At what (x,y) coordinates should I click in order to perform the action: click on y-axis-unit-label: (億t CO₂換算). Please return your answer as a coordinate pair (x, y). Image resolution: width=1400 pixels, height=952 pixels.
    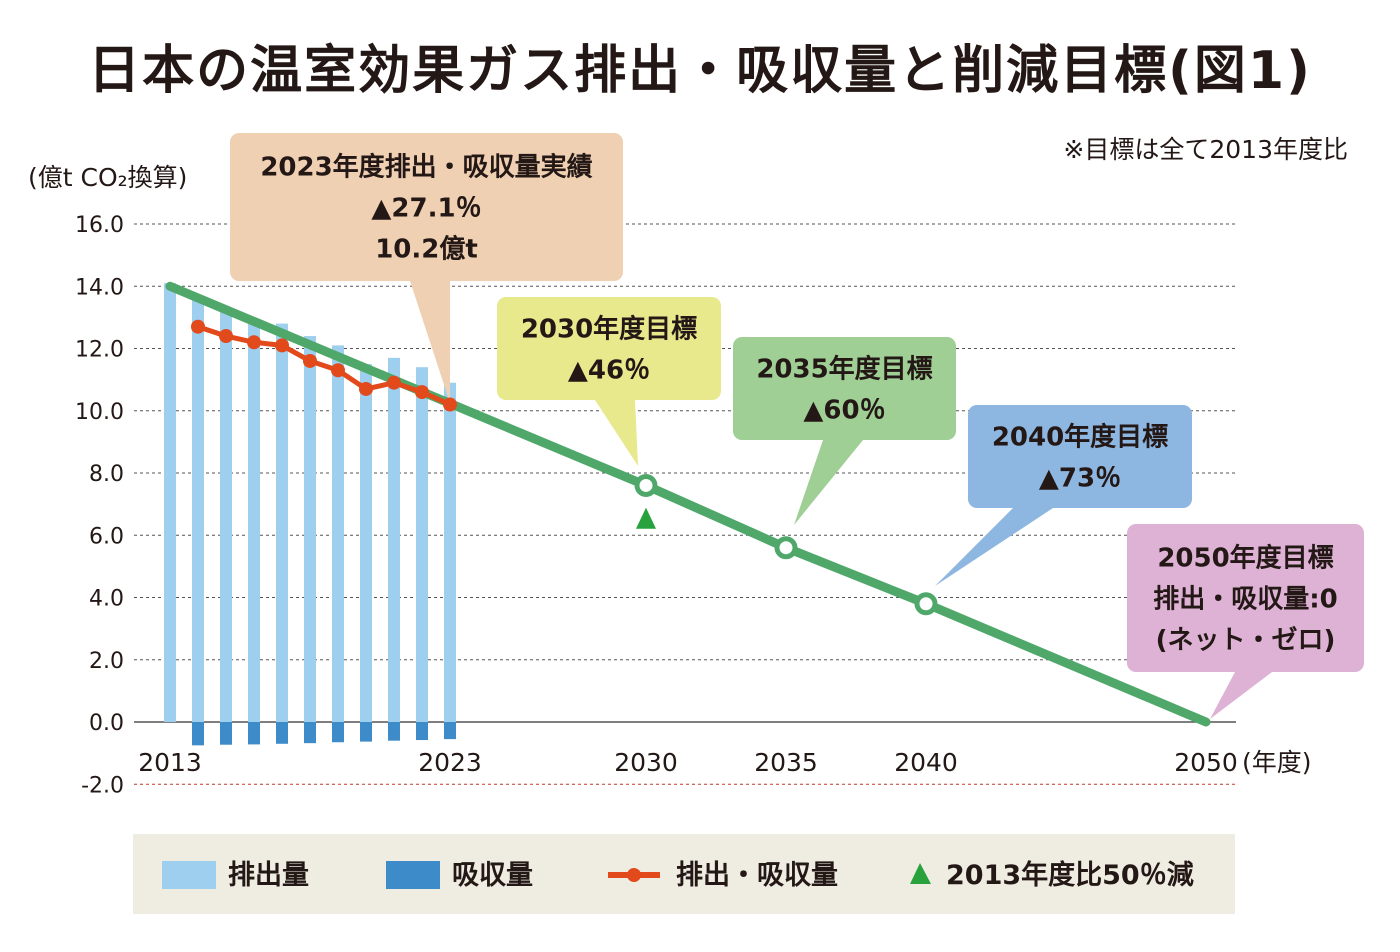
    Looking at the image, I should click on (107, 177).